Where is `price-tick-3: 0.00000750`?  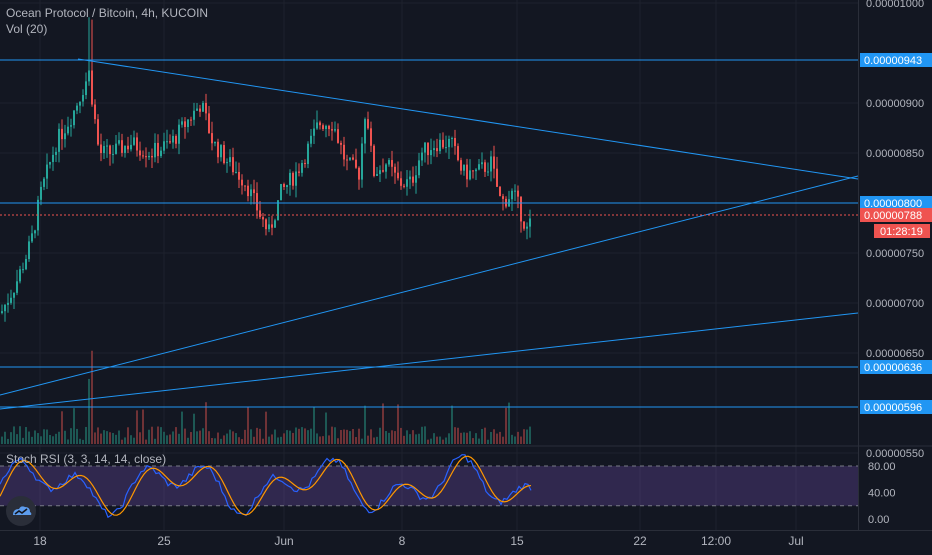
price-tick-3: 0.00000750 is located at coordinates (895, 254).